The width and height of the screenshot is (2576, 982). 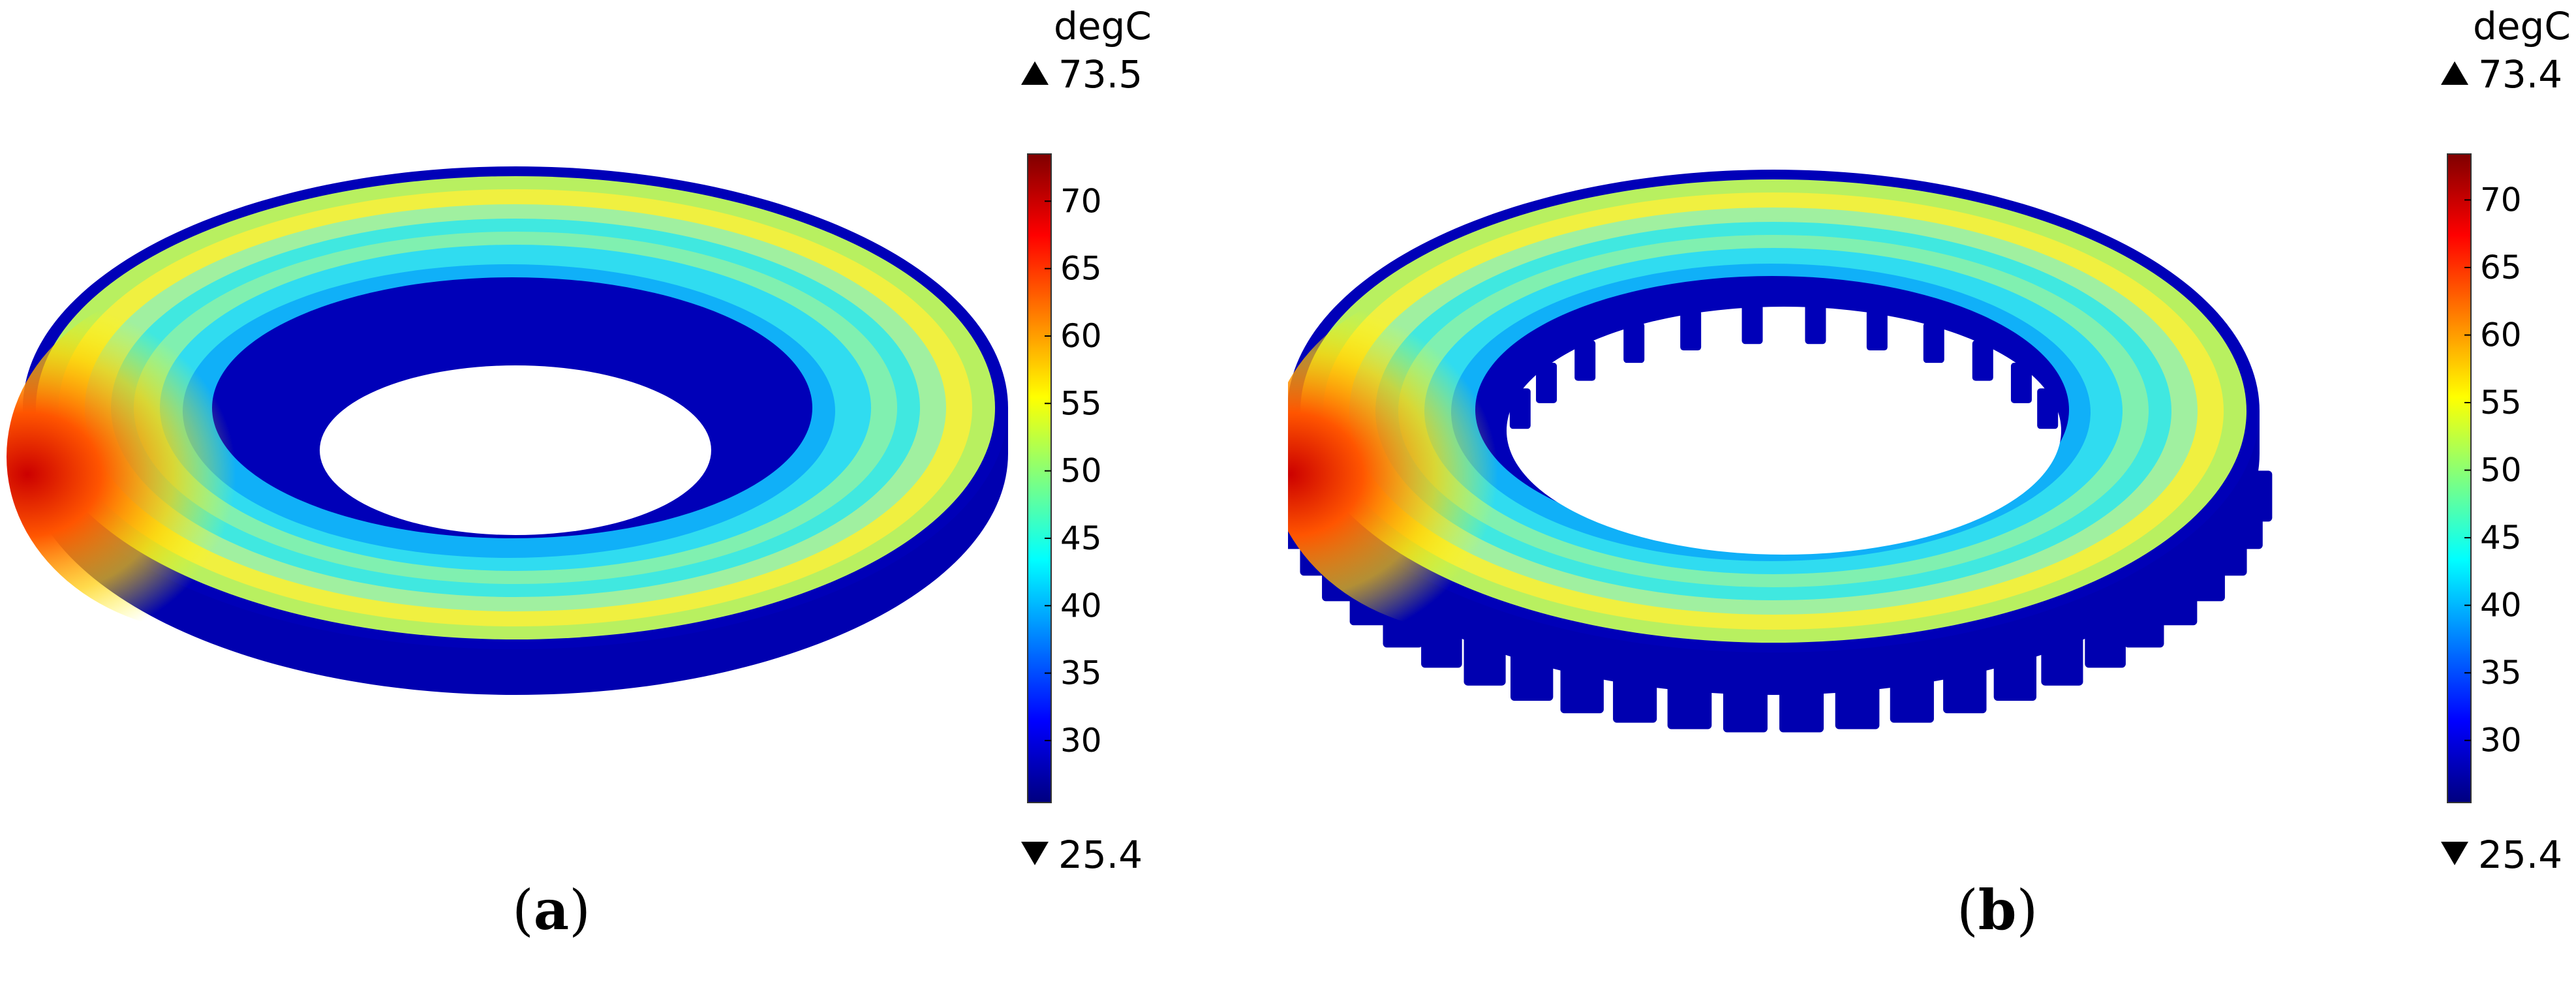 I want to click on colorbar-a: 70 65 60 55 50 45 40 35 30, so click(x=1061, y=463).